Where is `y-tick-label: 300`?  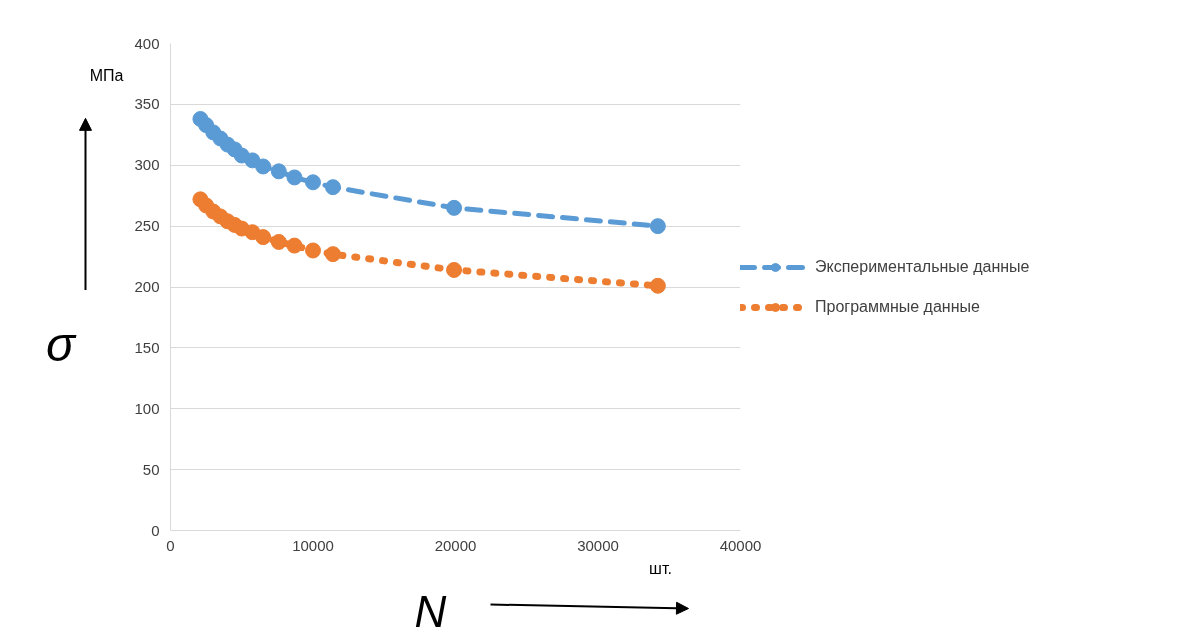
y-tick-label: 300 is located at coordinates (147, 165).